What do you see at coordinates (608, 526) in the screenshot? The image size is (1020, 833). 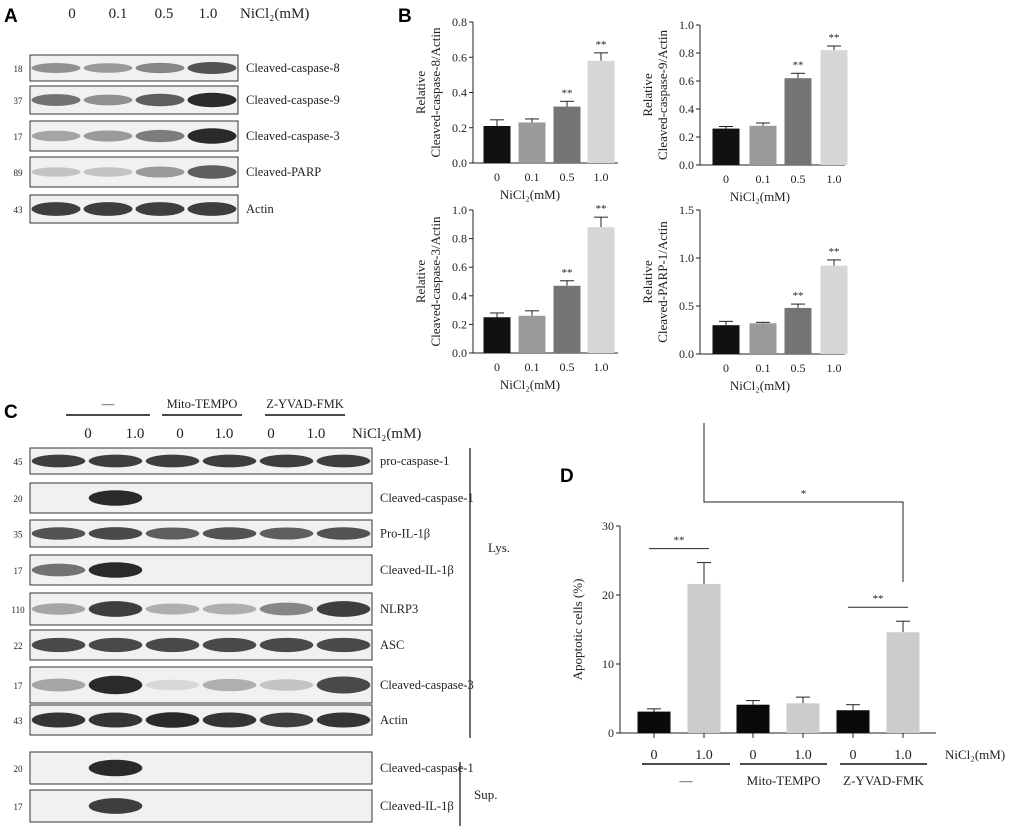 I see `y-tick-label: 30` at bounding box center [608, 526].